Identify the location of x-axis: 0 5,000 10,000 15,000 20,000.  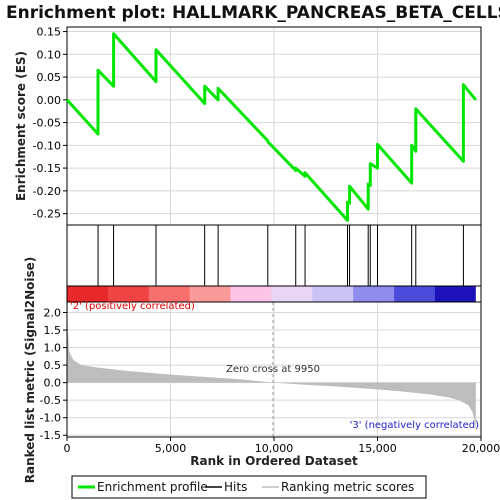
(282, 446).